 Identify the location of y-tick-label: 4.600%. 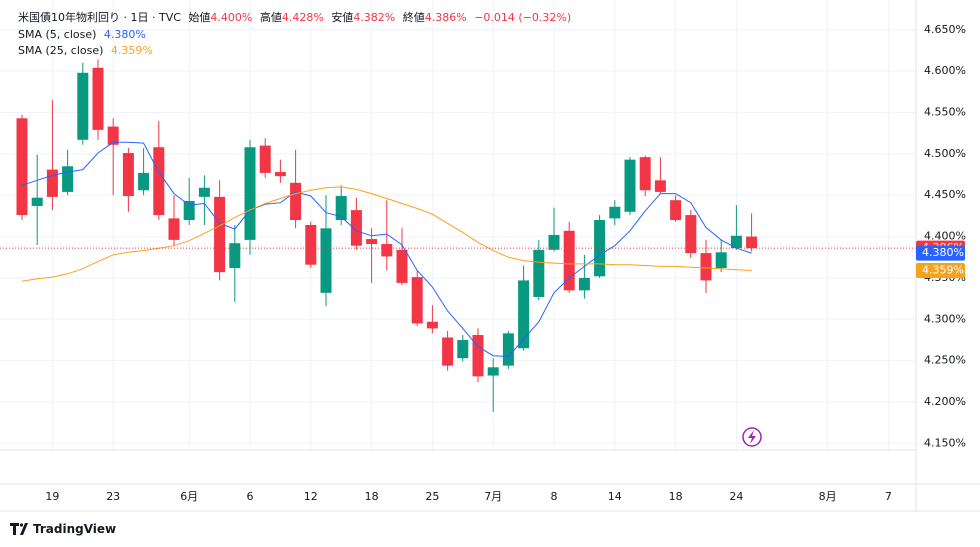
(945, 70).